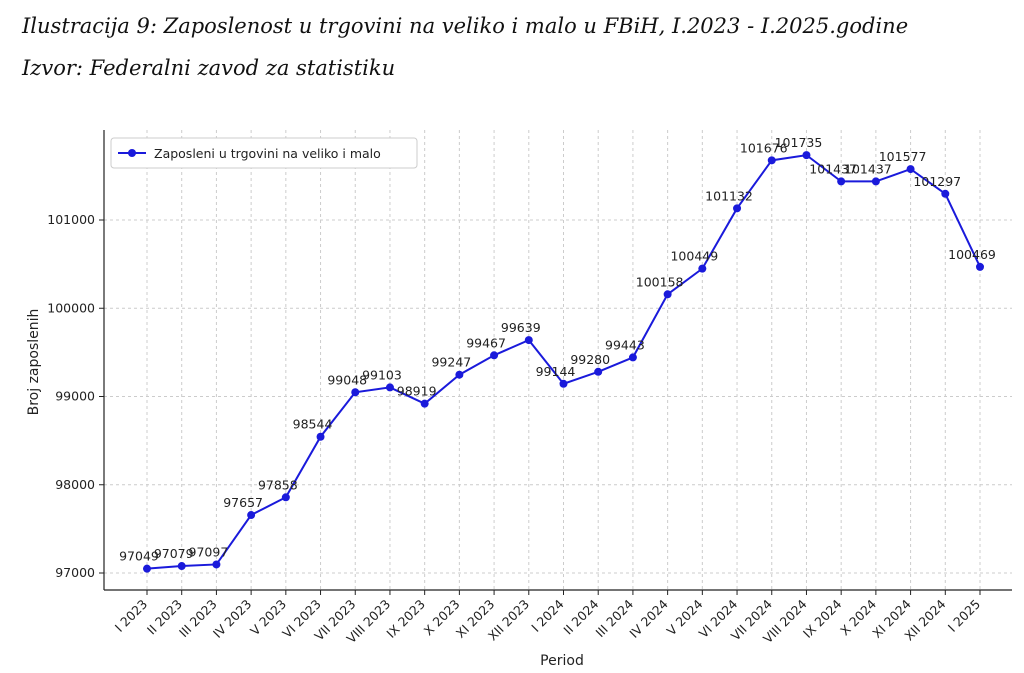 This screenshot has width=1024, height=673. Describe the element at coordinates (75, 396) in the screenshot. I see `y-tick-label: 99000` at that location.